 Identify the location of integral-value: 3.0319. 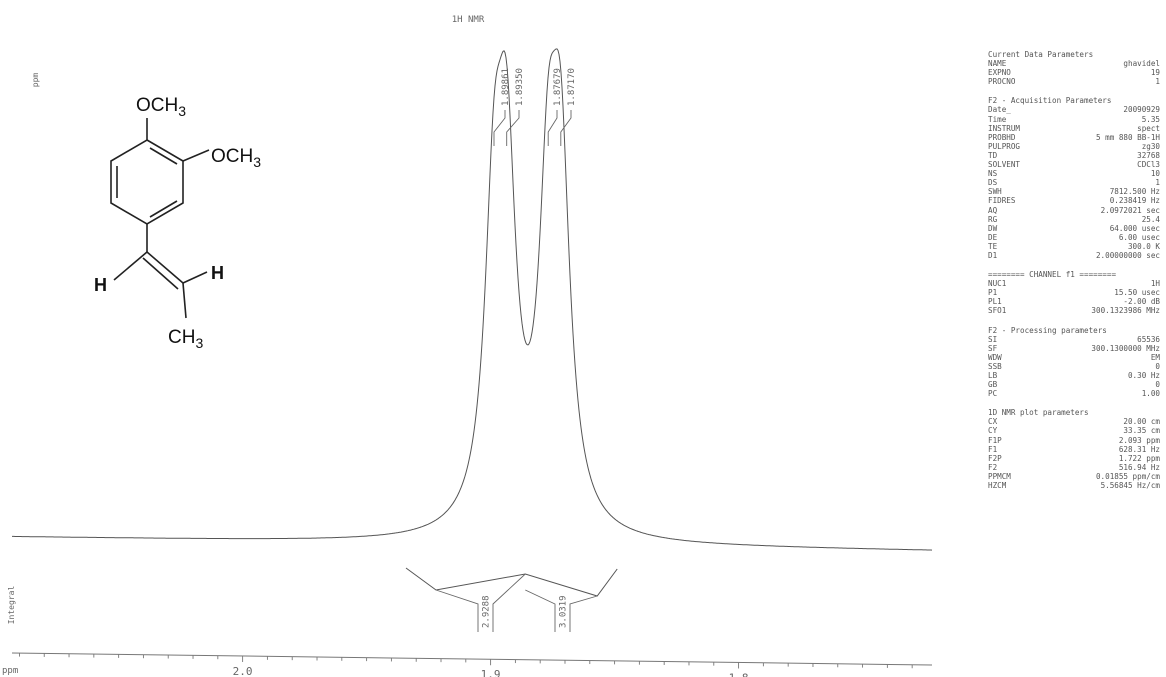
(564, 611).